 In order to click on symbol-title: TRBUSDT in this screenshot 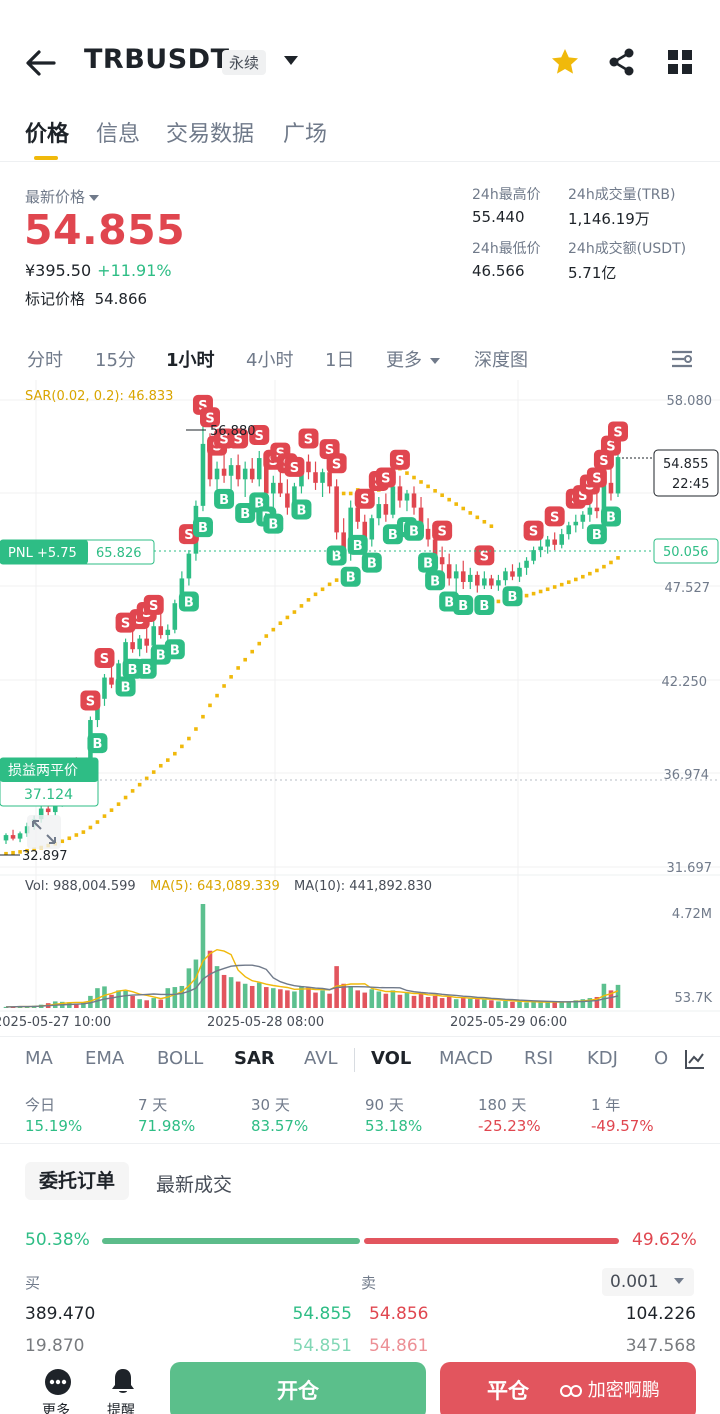, I will do `click(157, 59)`.